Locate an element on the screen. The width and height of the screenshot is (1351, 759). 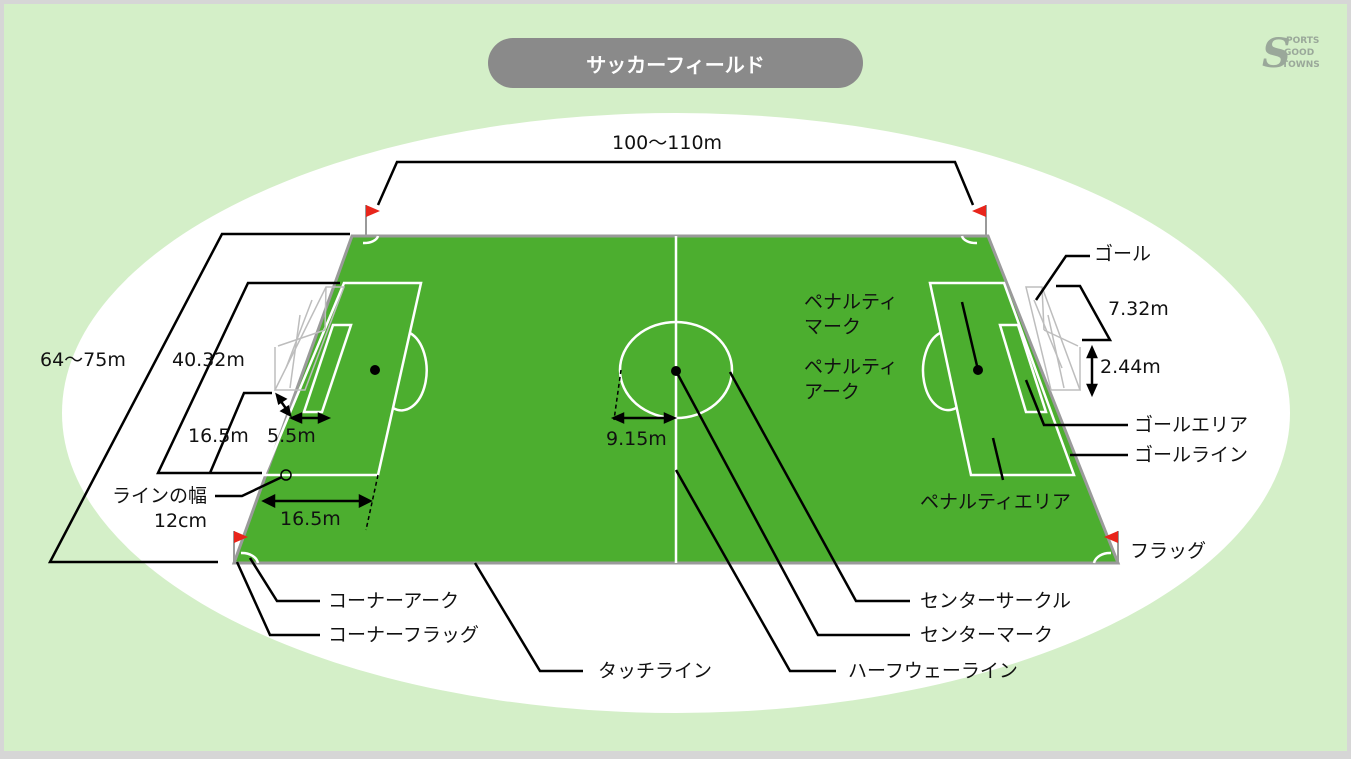
logo-word-2: GOOD is located at coordinates (1299, 53).